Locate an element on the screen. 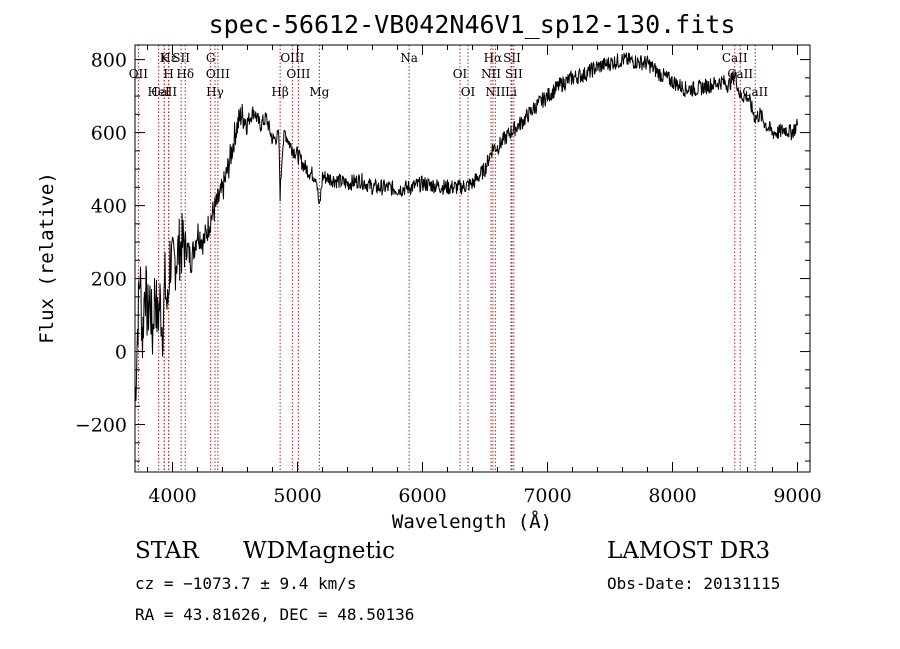 Image resolution: width=900 pixels, height=649 pixels. chart-title: spec-56612-VB042N46V1_sp12-130.fits is located at coordinates (472, 24).